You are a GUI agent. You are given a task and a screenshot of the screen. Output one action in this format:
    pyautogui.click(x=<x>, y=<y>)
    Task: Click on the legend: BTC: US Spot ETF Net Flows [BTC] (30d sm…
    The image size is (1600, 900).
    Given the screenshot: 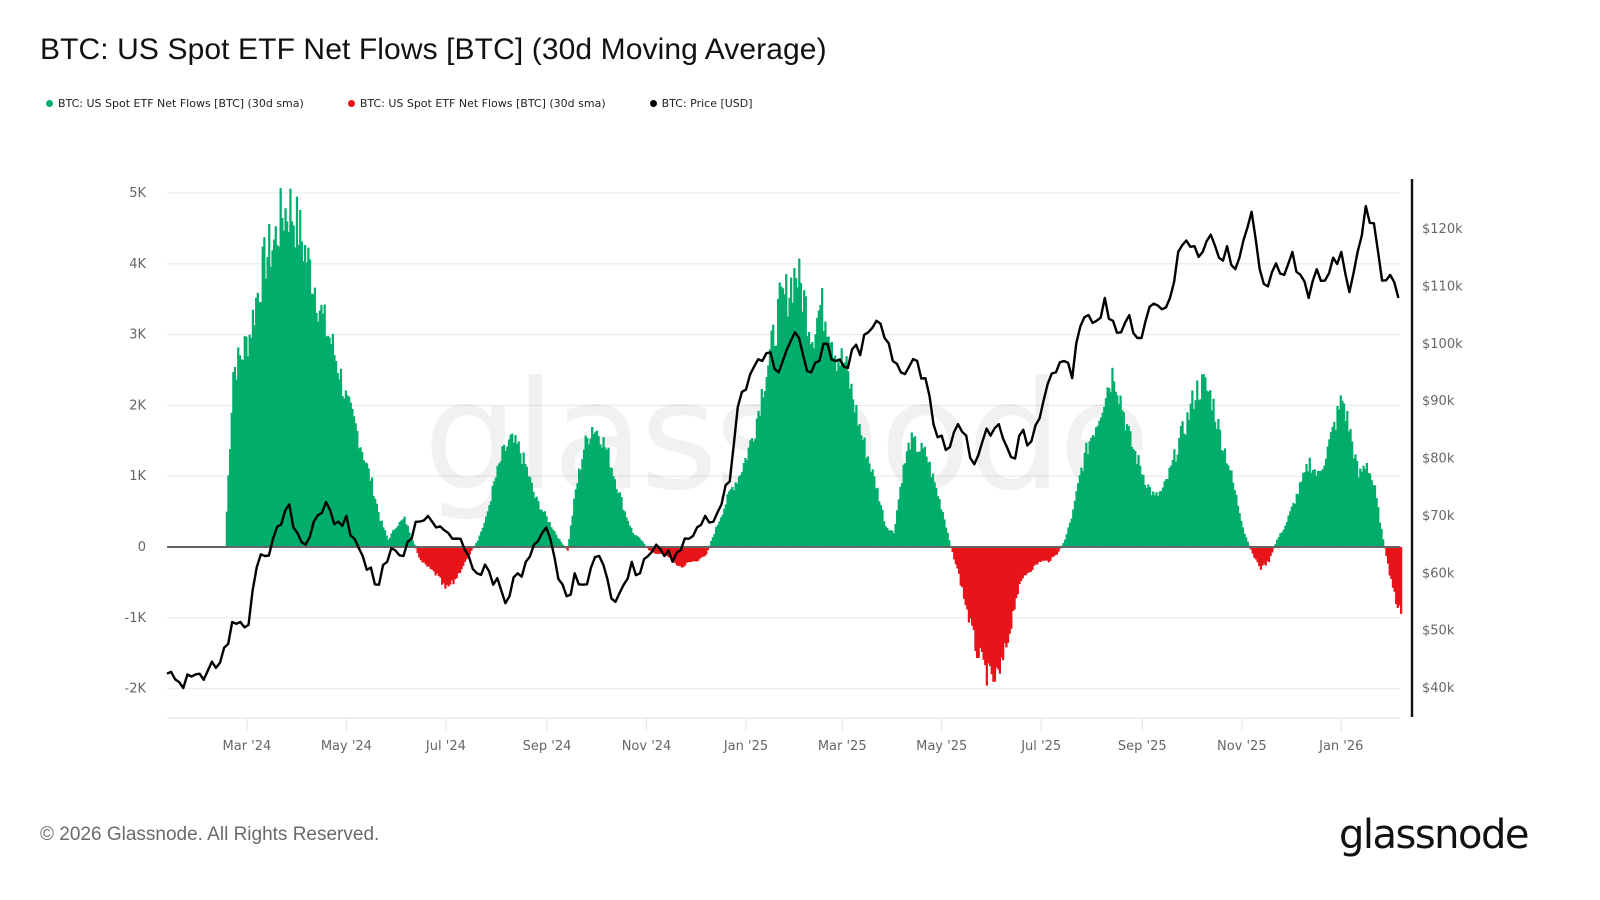 What is the action you would take?
    pyautogui.click(x=399, y=103)
    